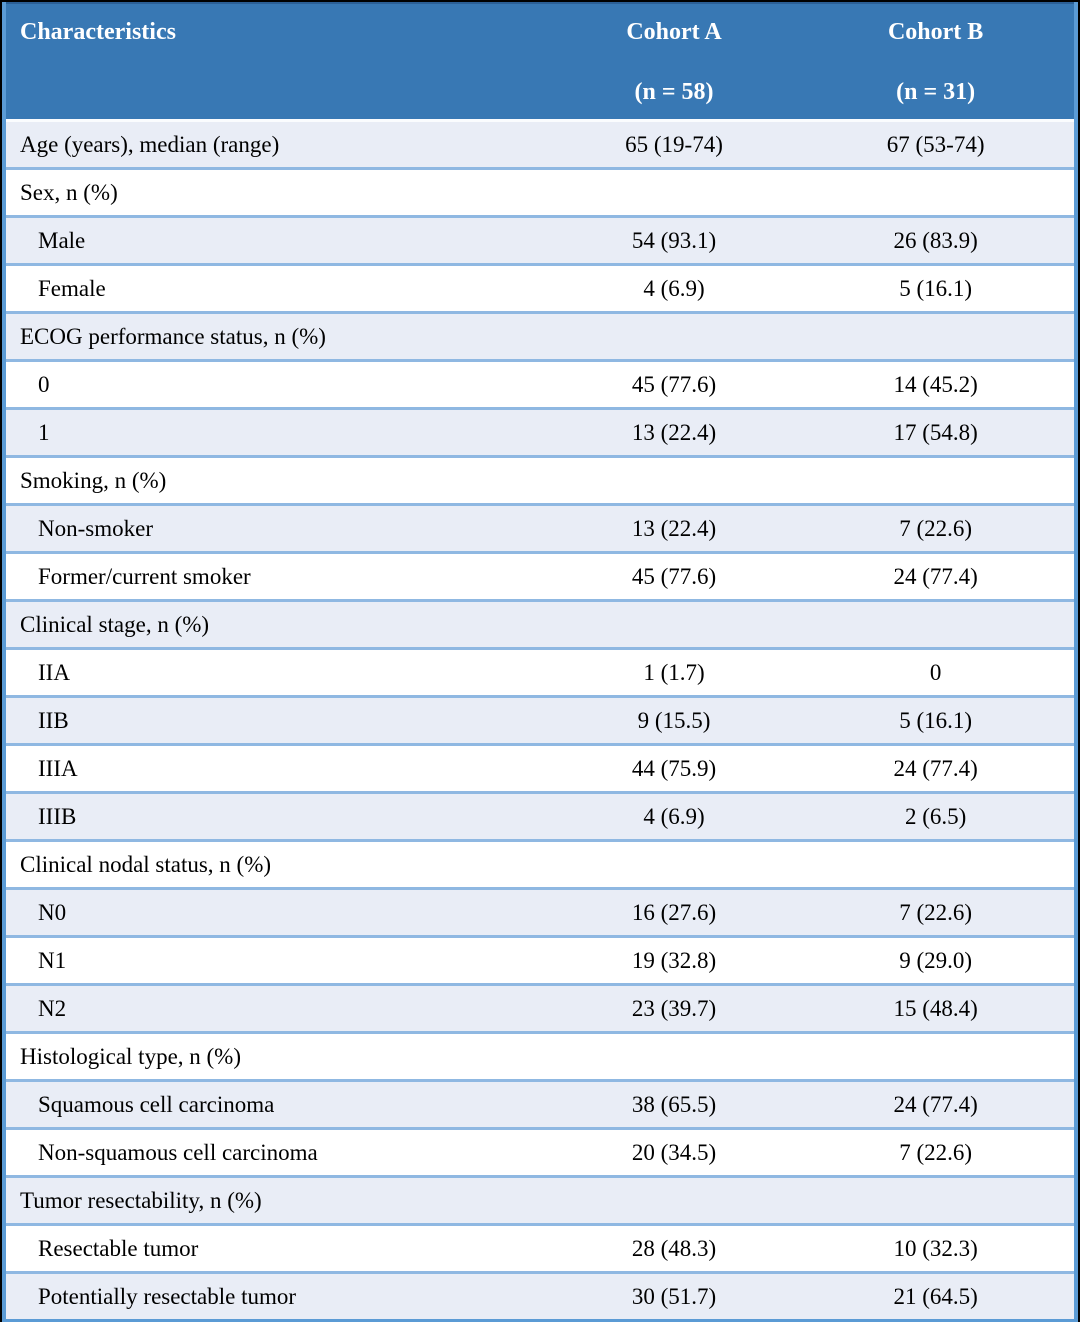  I want to click on table-row: 1 13 (22.4) 17 (54.8), so click(540, 432).